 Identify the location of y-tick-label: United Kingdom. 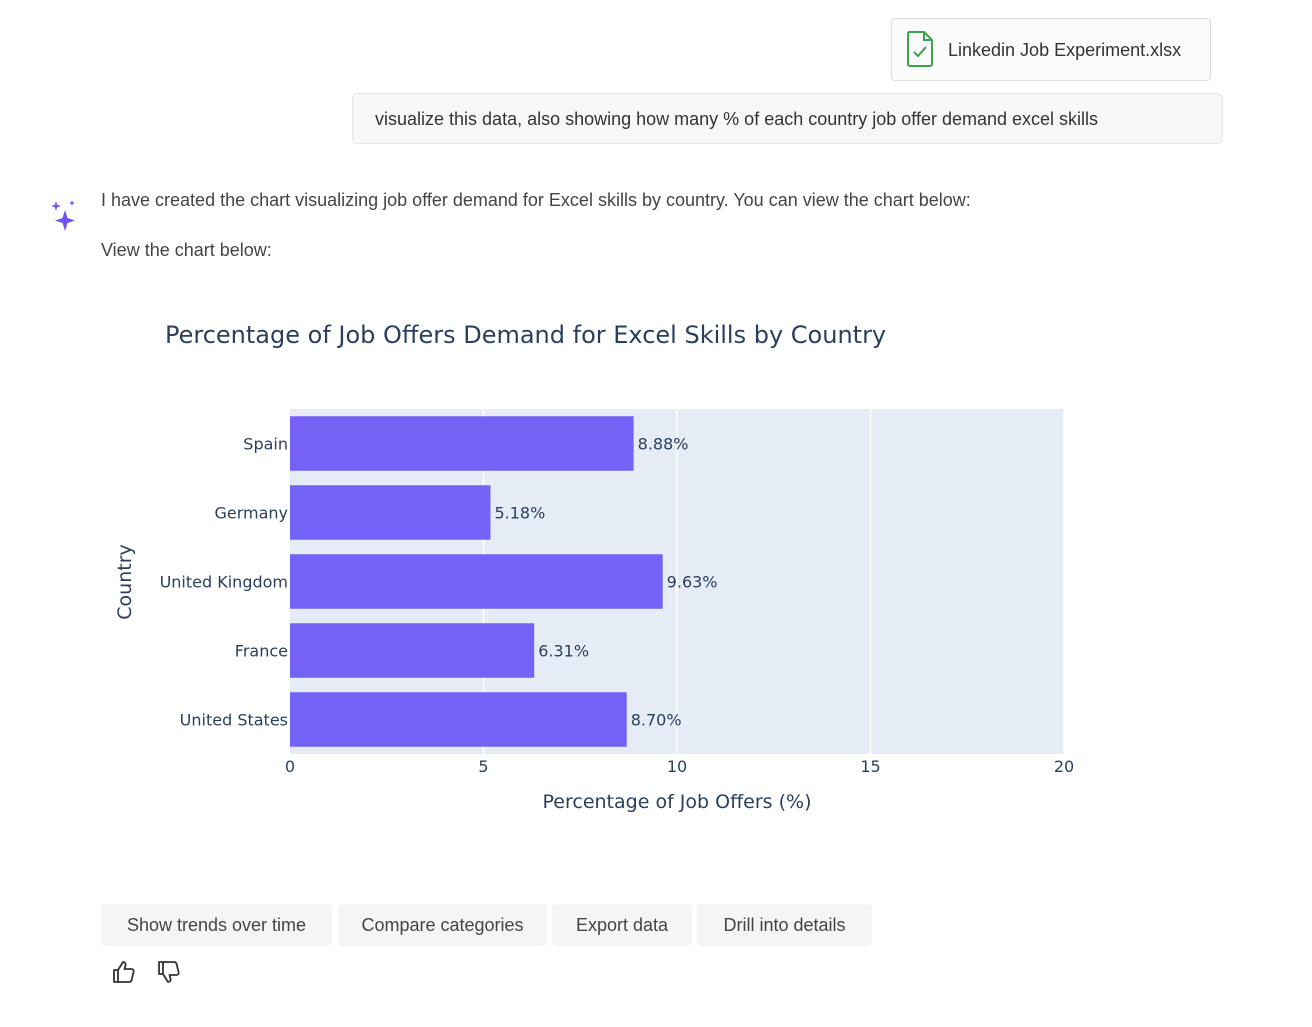
(224, 582).